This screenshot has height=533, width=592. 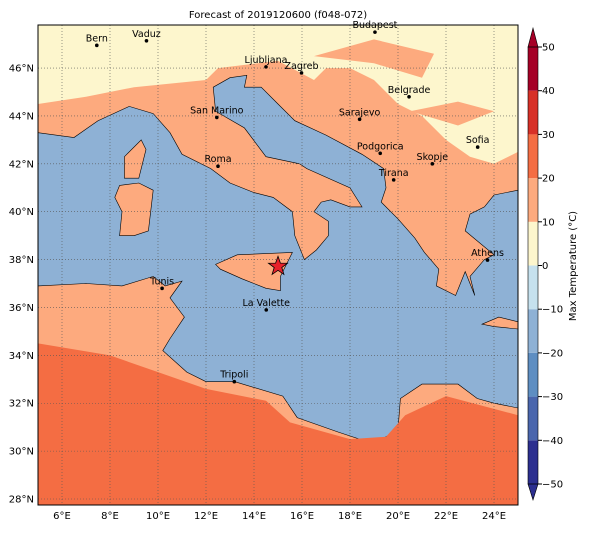 I want to click on colorbar-extend-top, so click(x=533, y=37).